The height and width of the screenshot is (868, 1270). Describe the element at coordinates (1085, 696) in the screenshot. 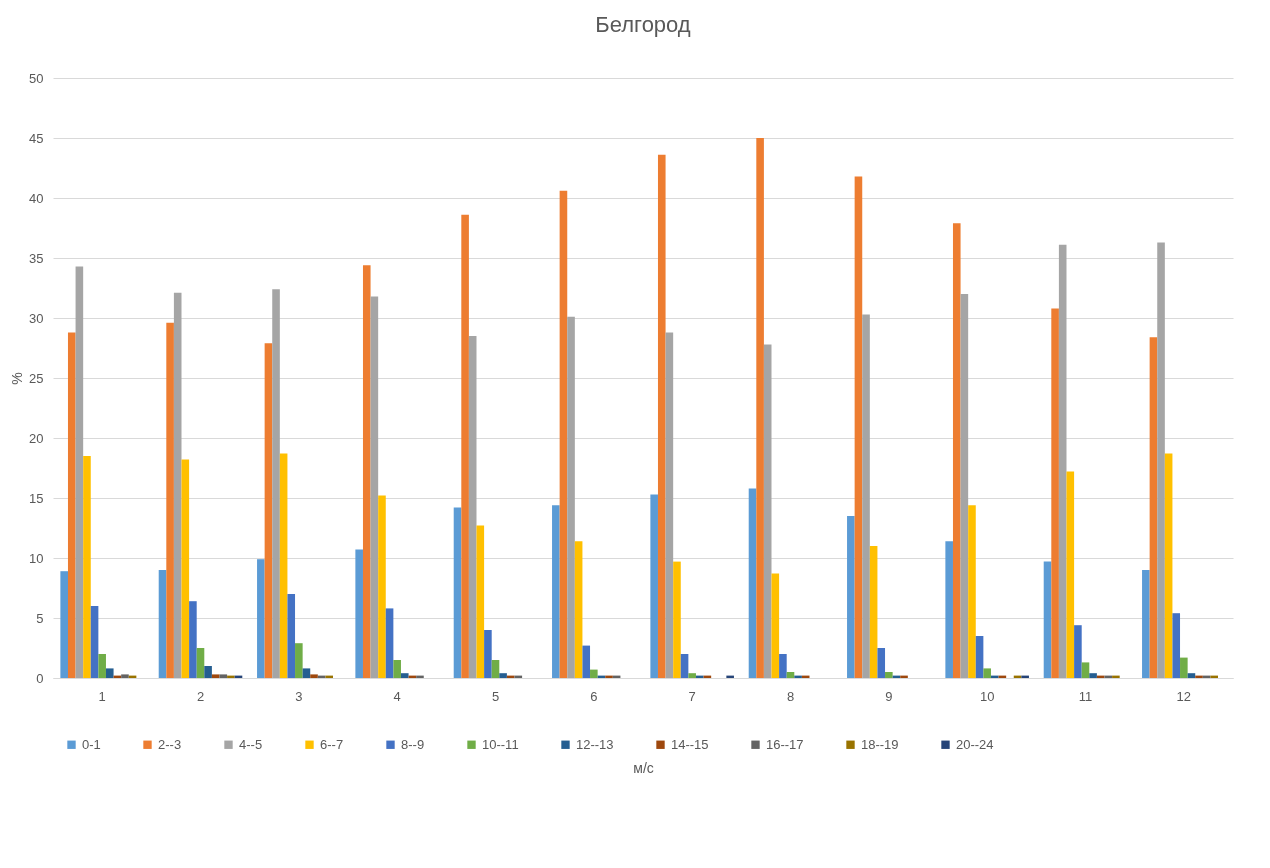

I see `x-tick-label: 11` at that location.